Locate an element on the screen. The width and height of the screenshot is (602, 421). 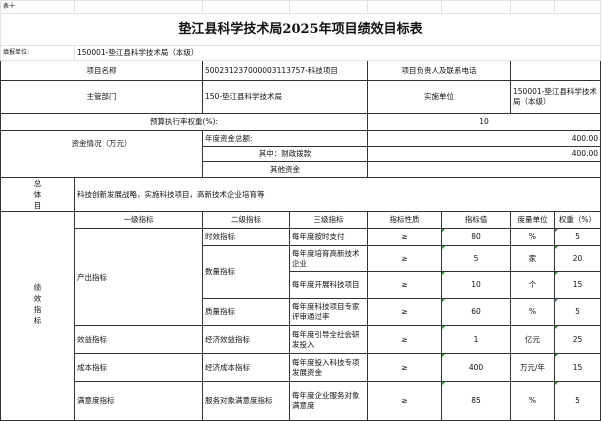
funds-total-label: 年度资金总额: is located at coordinates (285, 138).